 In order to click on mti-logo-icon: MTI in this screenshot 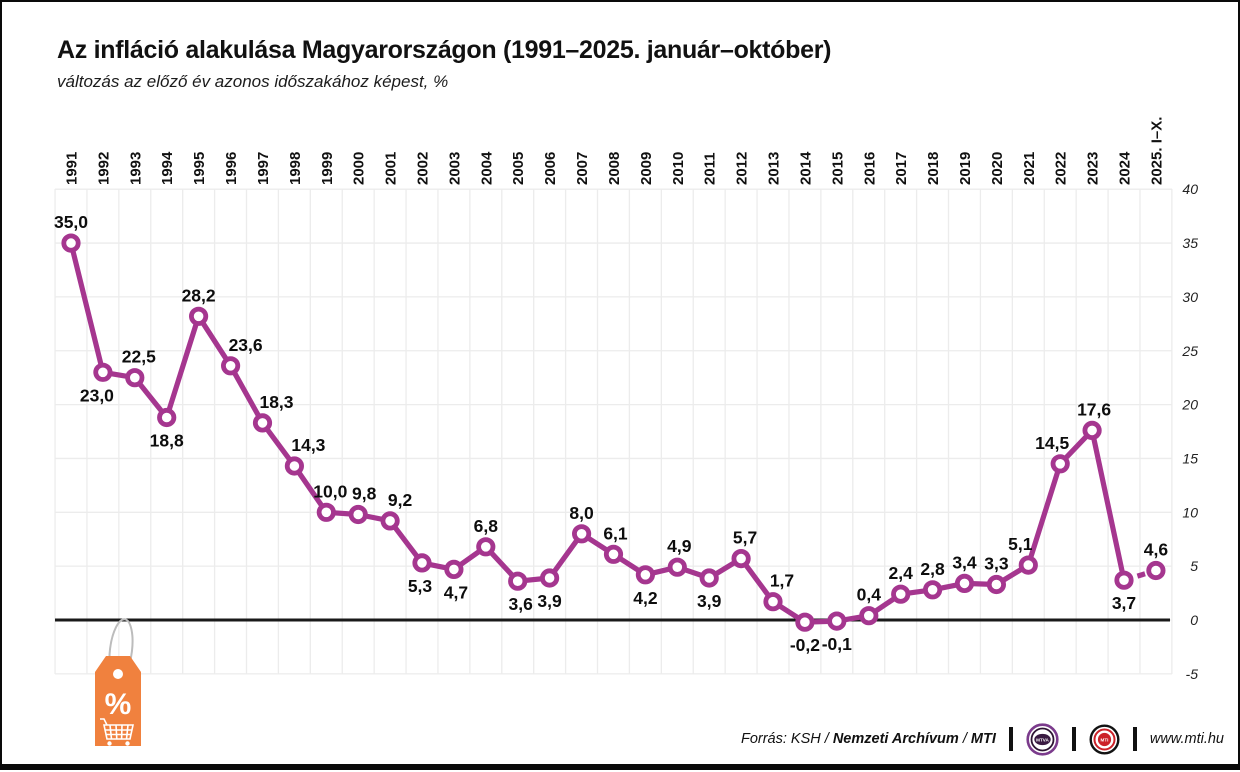, I will do `click(1104, 739)`.